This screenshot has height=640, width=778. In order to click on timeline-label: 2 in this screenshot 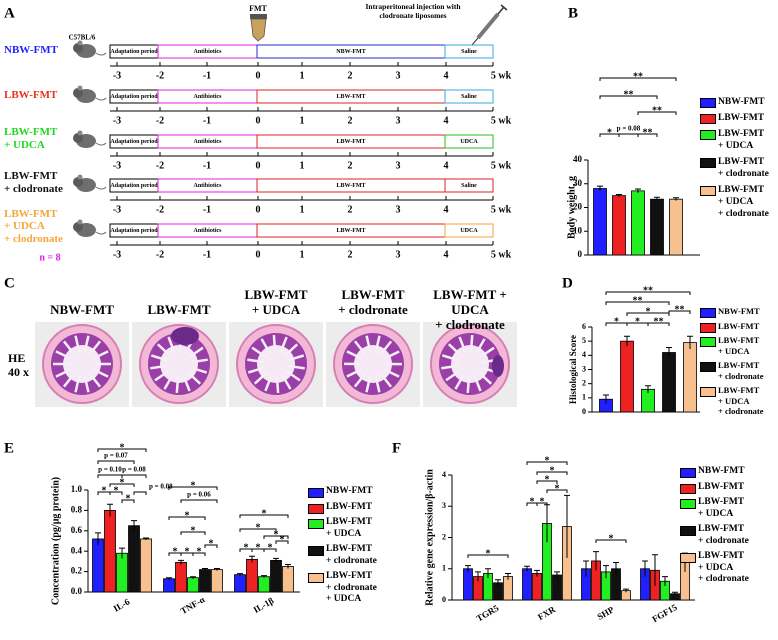, I will do `click(350, 165)`.